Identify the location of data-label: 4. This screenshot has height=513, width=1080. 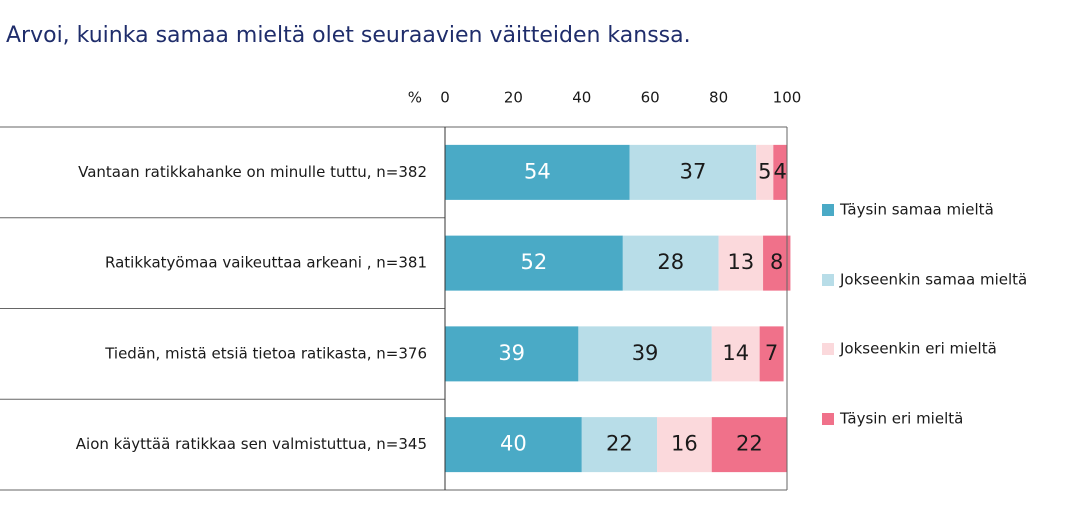
(779, 171).